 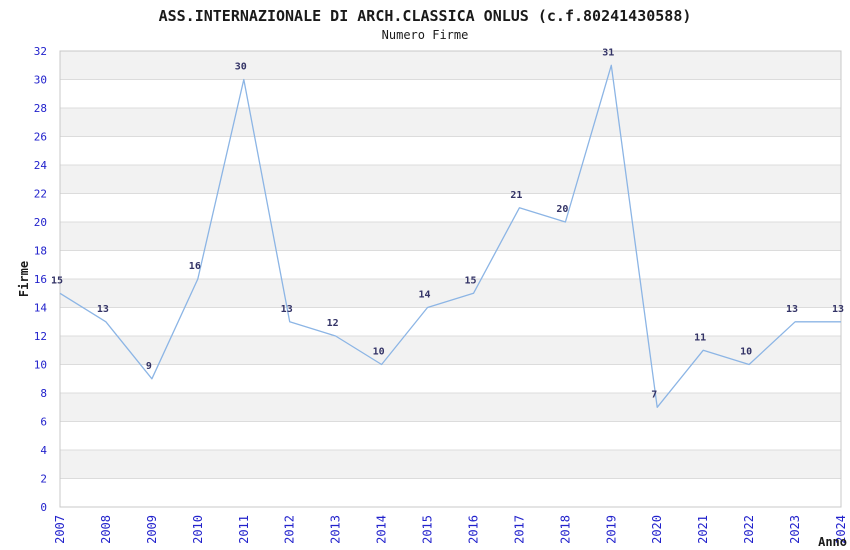 What do you see at coordinates (608, 52) in the screenshot?
I see `point-label: 31` at bounding box center [608, 52].